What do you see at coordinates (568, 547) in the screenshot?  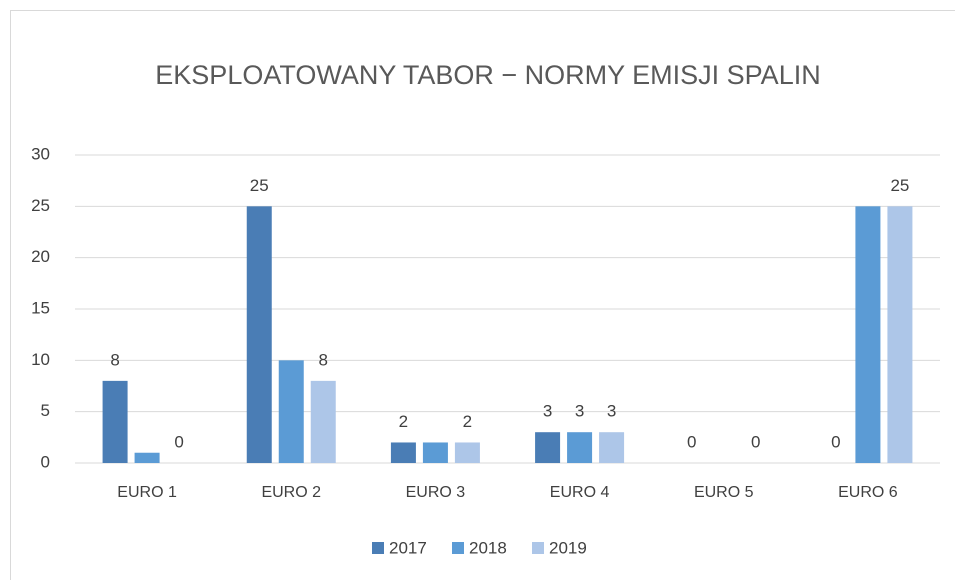 I see `legend-label: 2019` at bounding box center [568, 547].